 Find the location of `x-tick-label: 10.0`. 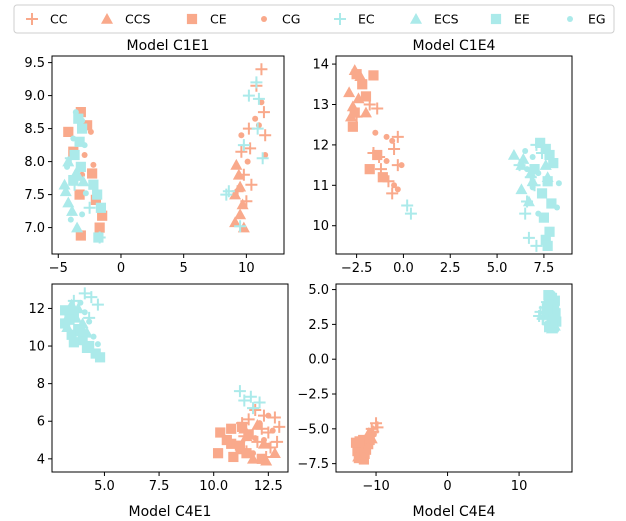

x-tick-label: 10.0 is located at coordinates (213, 486).